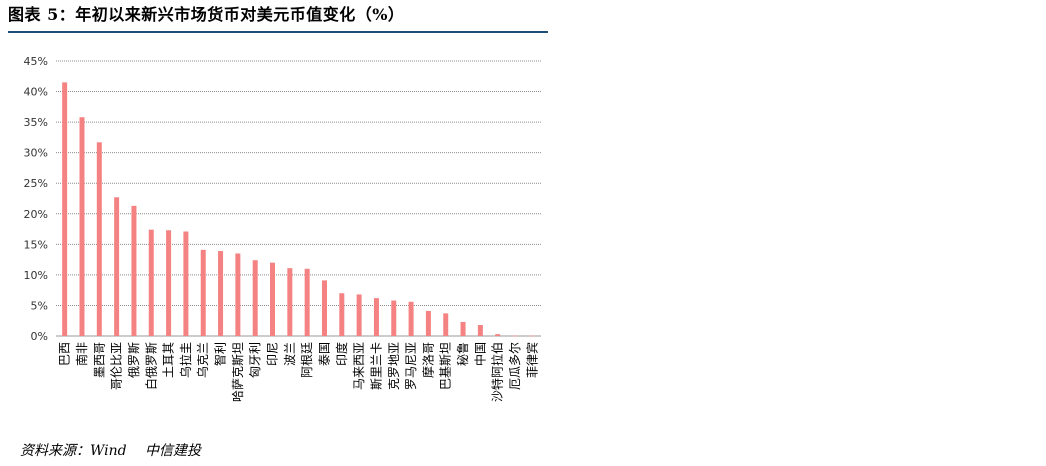 The width and height of the screenshot is (1046, 466). What do you see at coordinates (36, 244) in the screenshot?
I see `y-tick-label: 15%` at bounding box center [36, 244].